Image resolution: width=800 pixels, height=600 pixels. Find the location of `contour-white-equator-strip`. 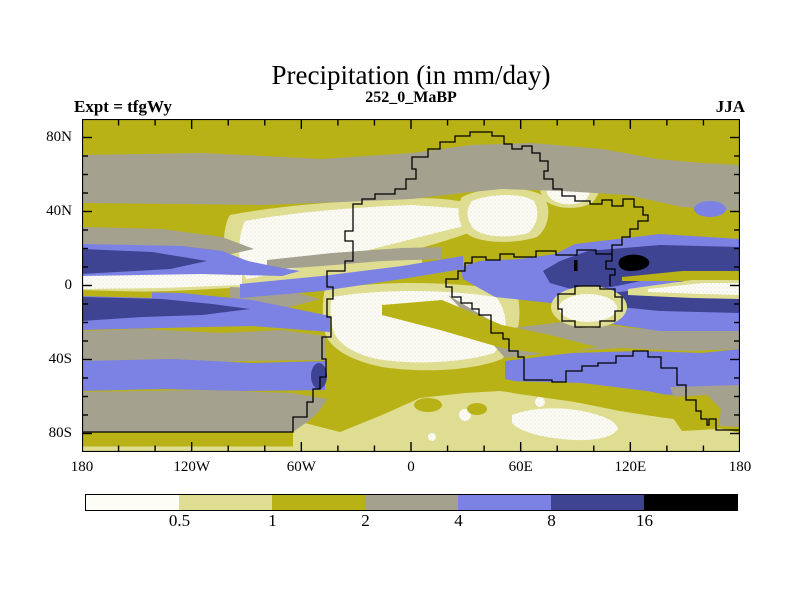

contour-white-equator-strip is located at coordinates (162, 281).